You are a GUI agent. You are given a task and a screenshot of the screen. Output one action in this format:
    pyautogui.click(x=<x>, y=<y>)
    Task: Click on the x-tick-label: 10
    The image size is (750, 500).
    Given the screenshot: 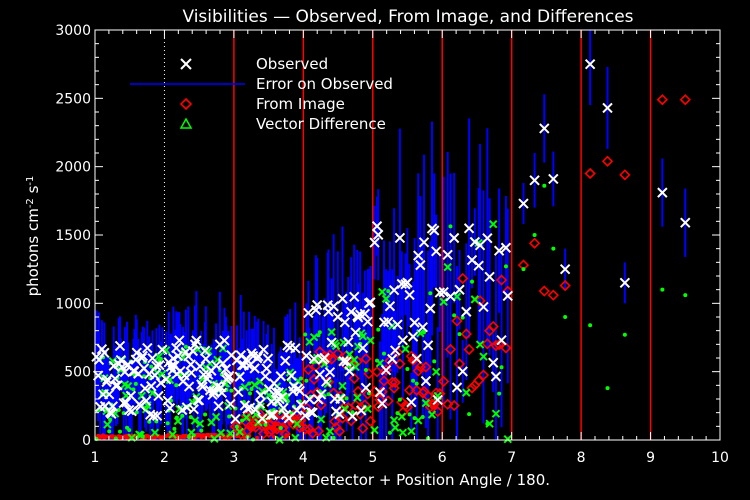 What is the action you would take?
    pyautogui.click(x=720, y=458)
    